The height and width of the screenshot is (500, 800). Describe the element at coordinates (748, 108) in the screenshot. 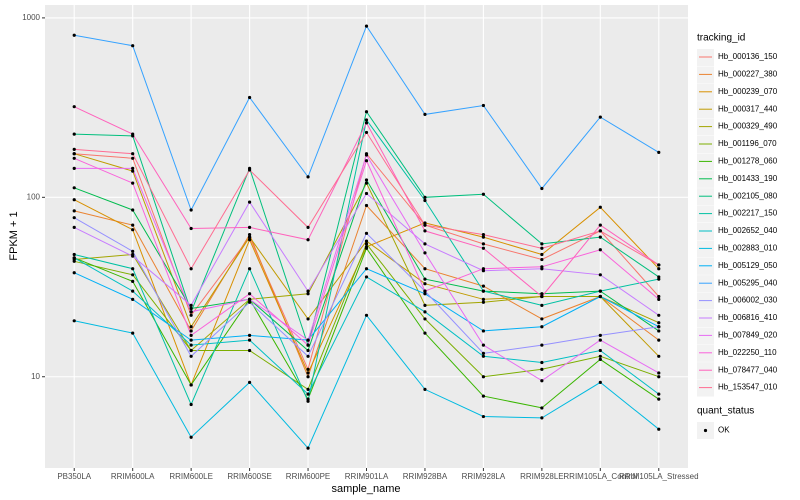

I see `legend-label: Hb_000317_440` at that location.